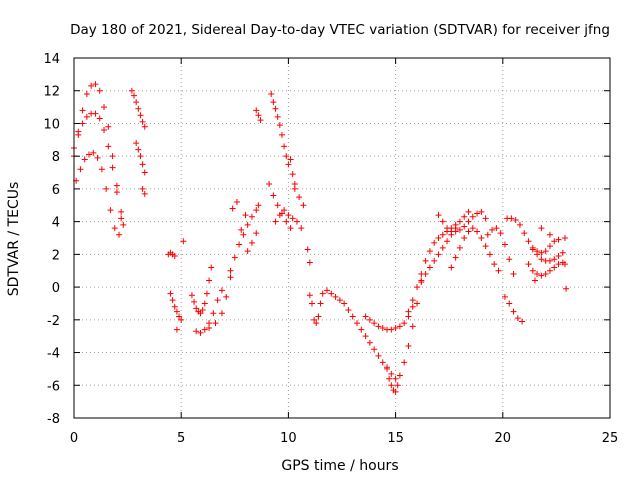  Describe the element at coordinates (56, 288) in the screenshot. I see `y-tick-label: 0` at that location.